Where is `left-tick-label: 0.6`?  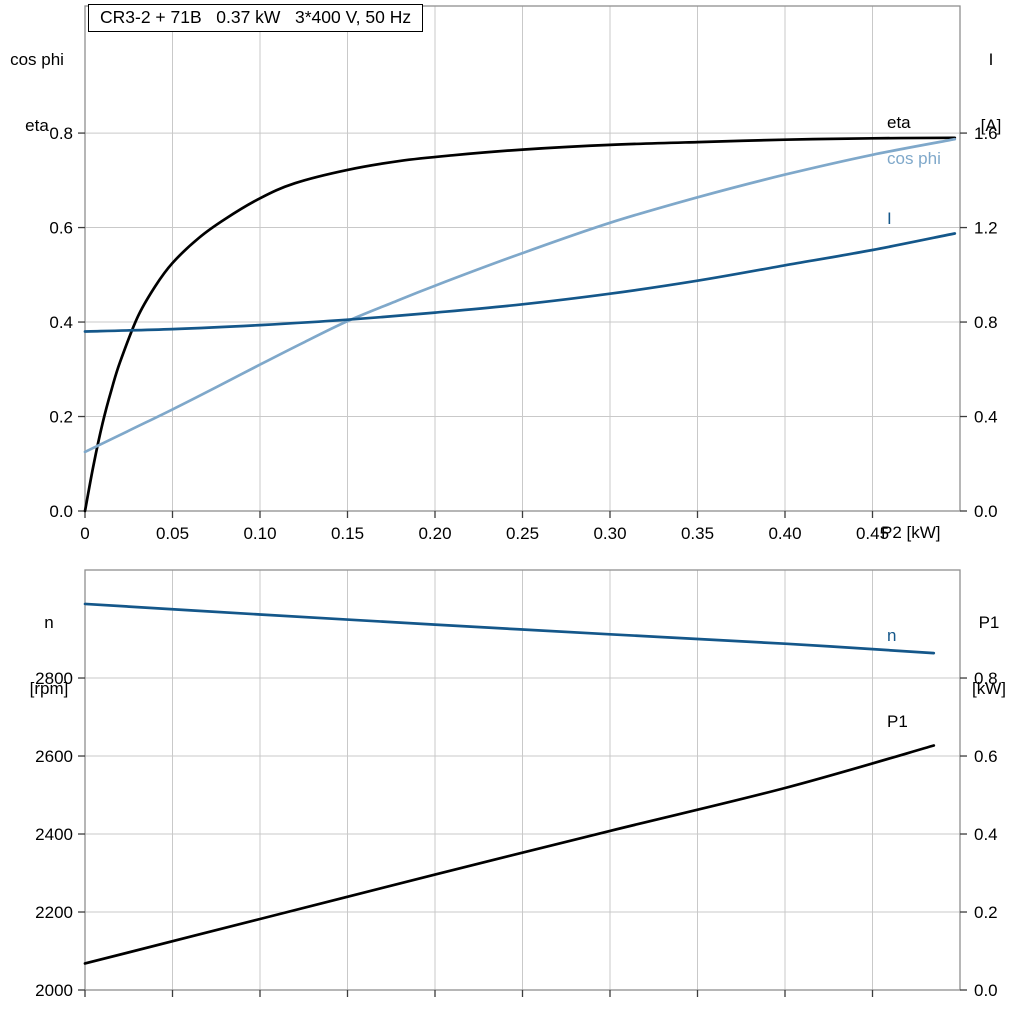 left-tick-label: 0.6 is located at coordinates (61, 228).